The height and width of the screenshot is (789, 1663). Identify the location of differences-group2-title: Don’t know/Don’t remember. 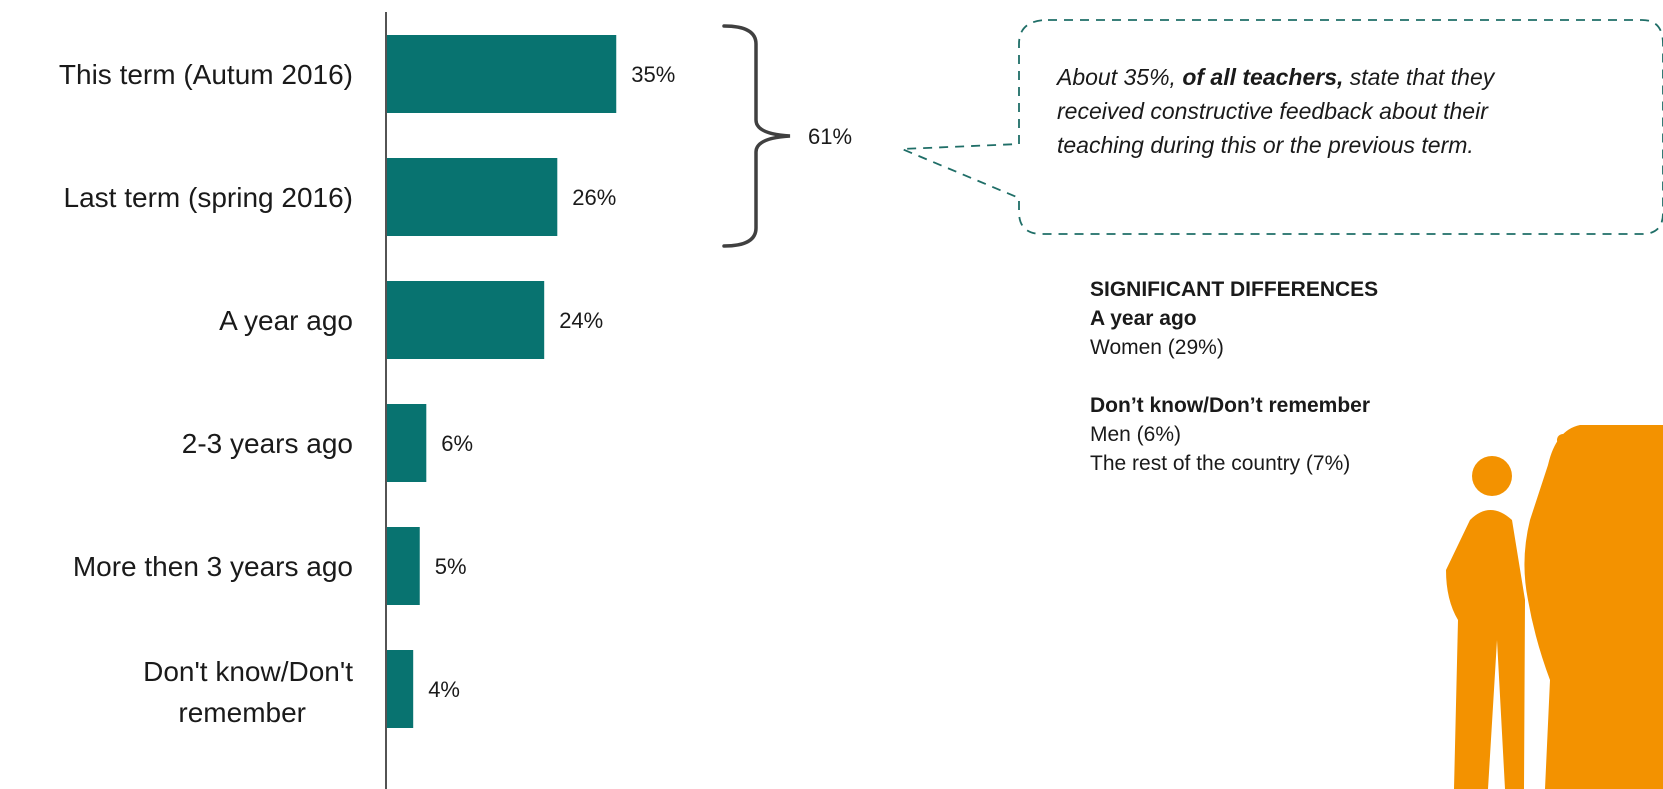
(1230, 405).